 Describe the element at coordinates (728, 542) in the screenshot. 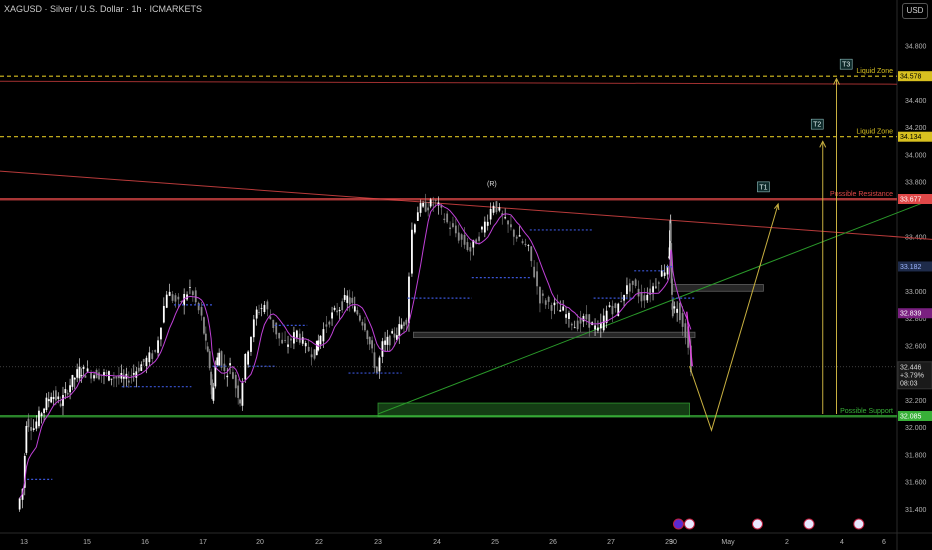

I see `x-tick-label: May` at that location.